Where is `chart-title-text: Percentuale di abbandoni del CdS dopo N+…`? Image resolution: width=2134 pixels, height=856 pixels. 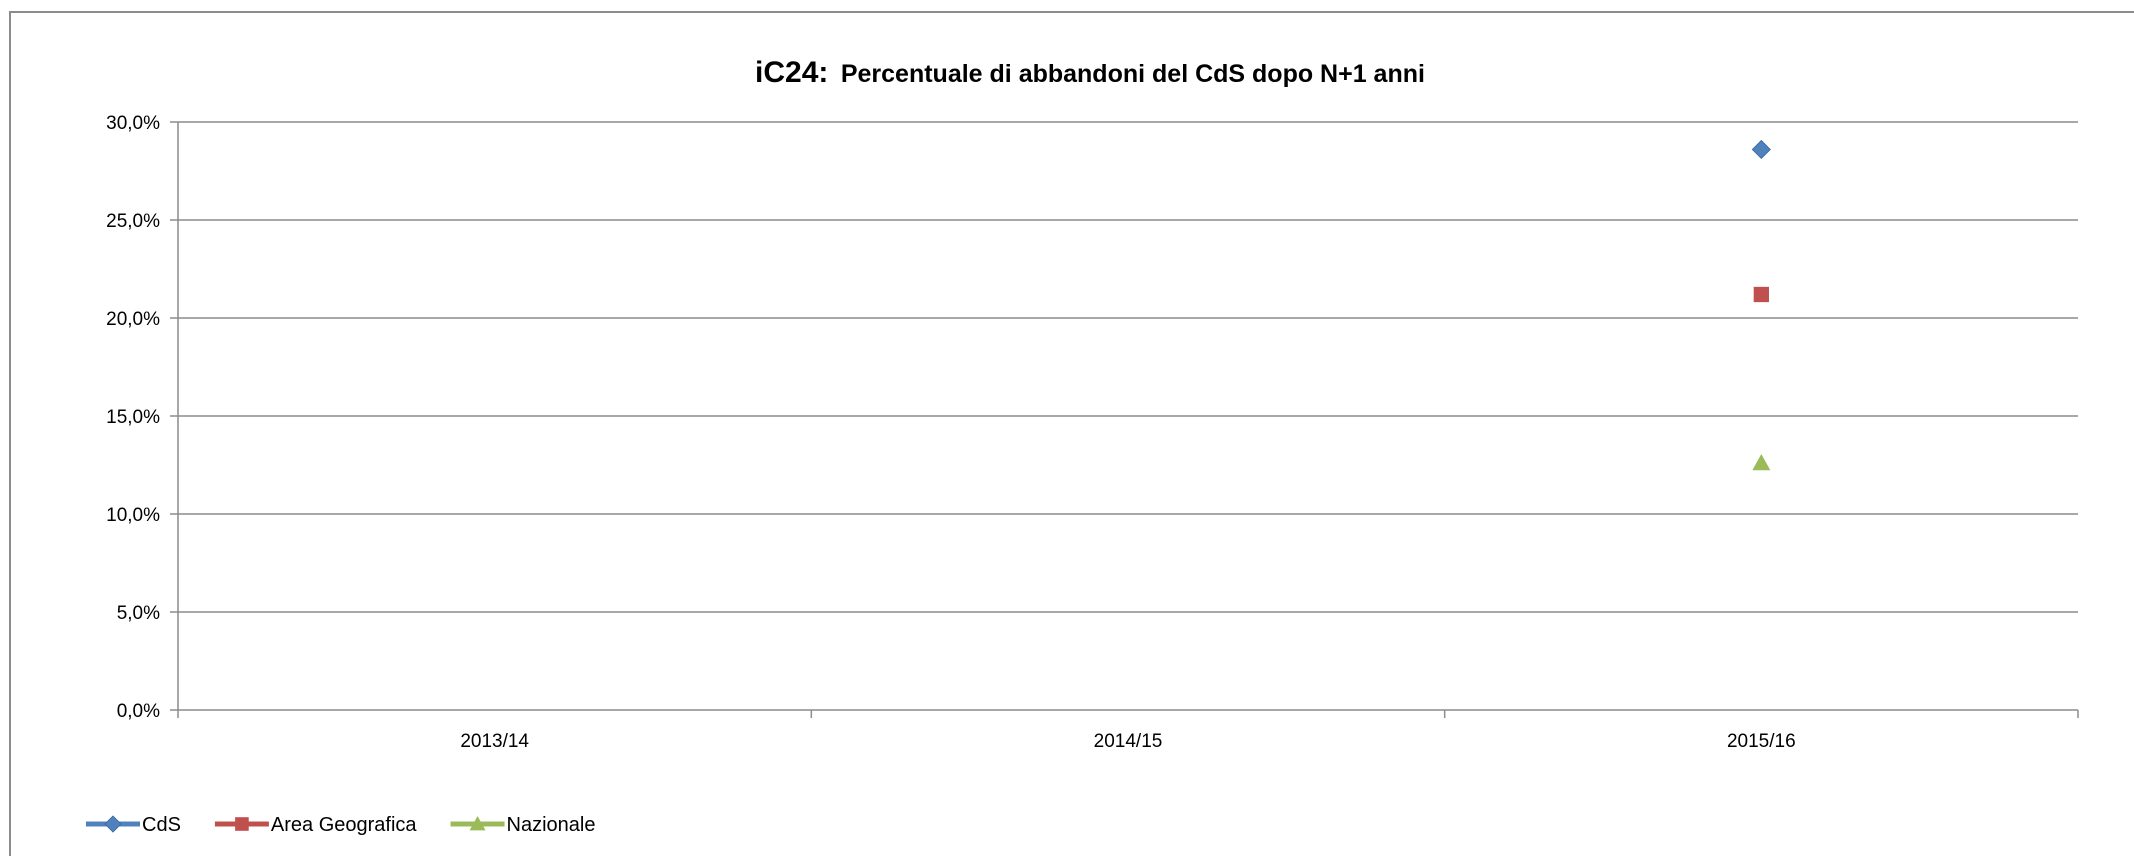
chart-title-text: Percentuale di abbandoni del CdS dopo N+… is located at coordinates (1133, 74).